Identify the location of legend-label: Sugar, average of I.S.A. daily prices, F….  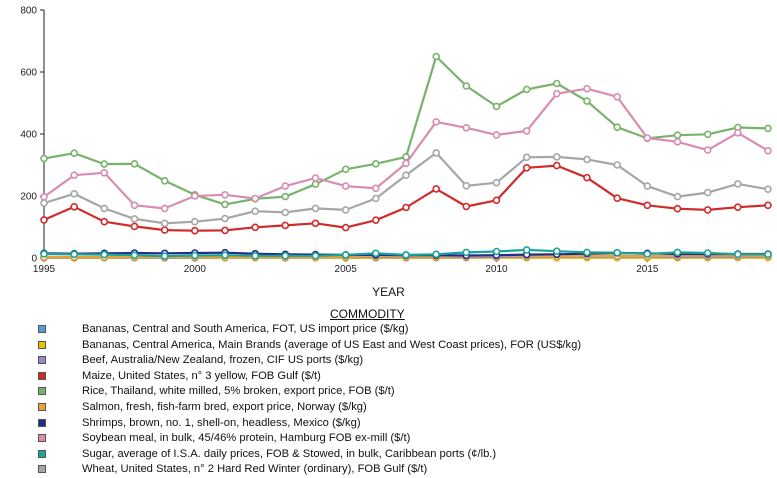
(289, 455).